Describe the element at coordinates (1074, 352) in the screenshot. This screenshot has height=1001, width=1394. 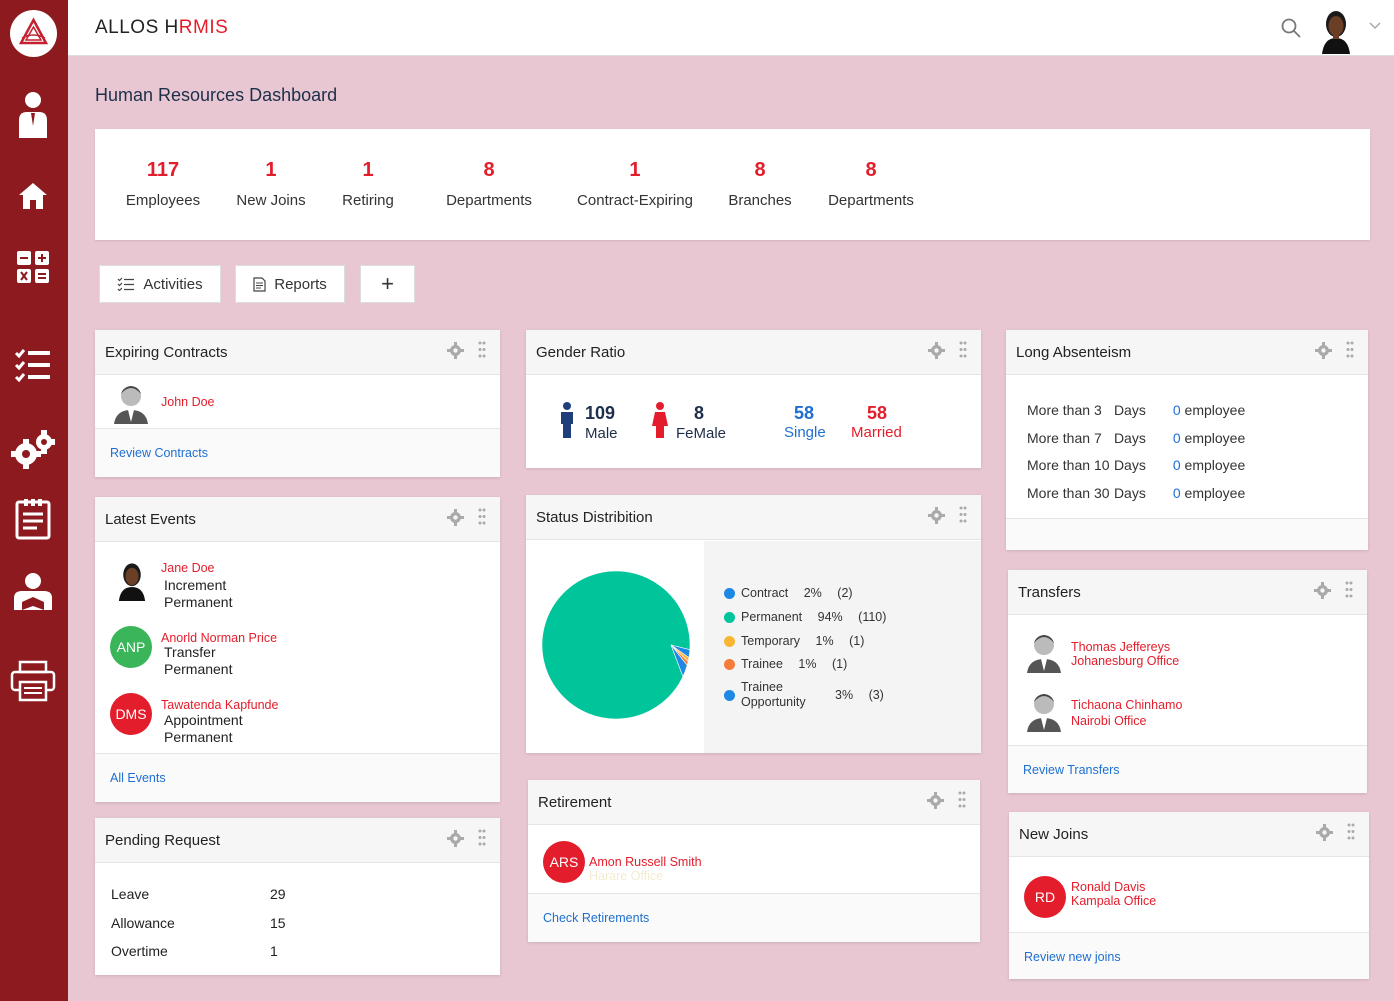
I see `card-title: Long Absenteism` at that location.